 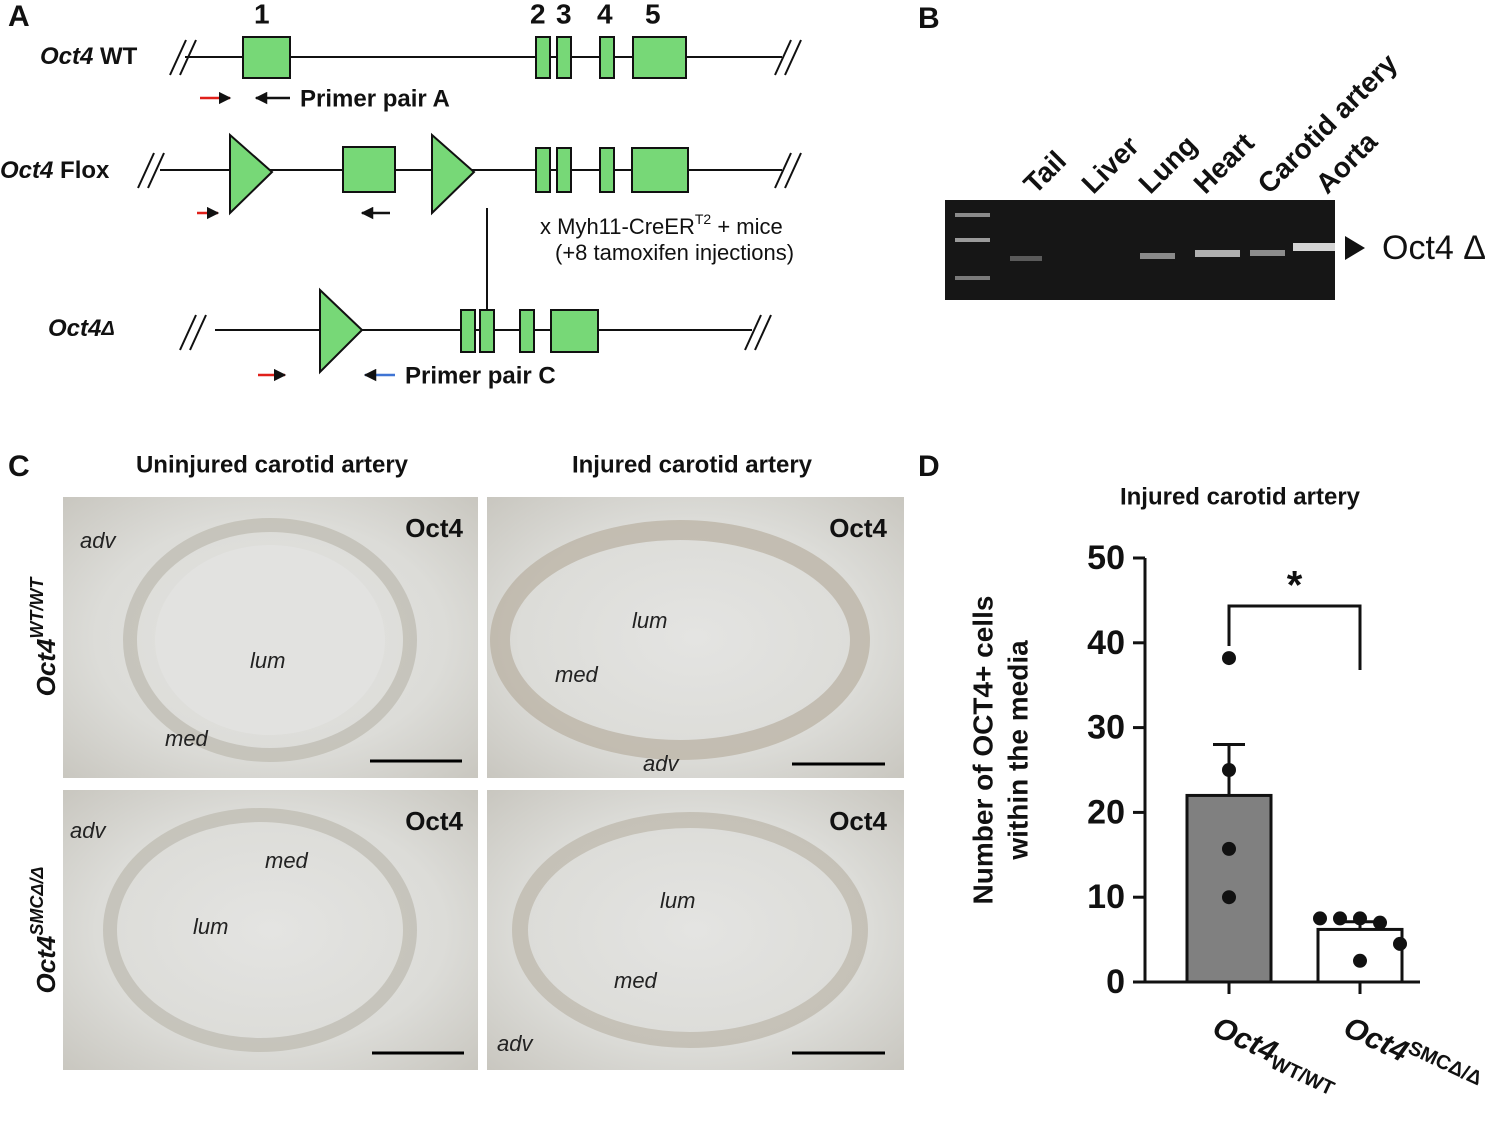 I want to click on row-label: Oct4SMCΔ/Δ, so click(x=44, y=930).